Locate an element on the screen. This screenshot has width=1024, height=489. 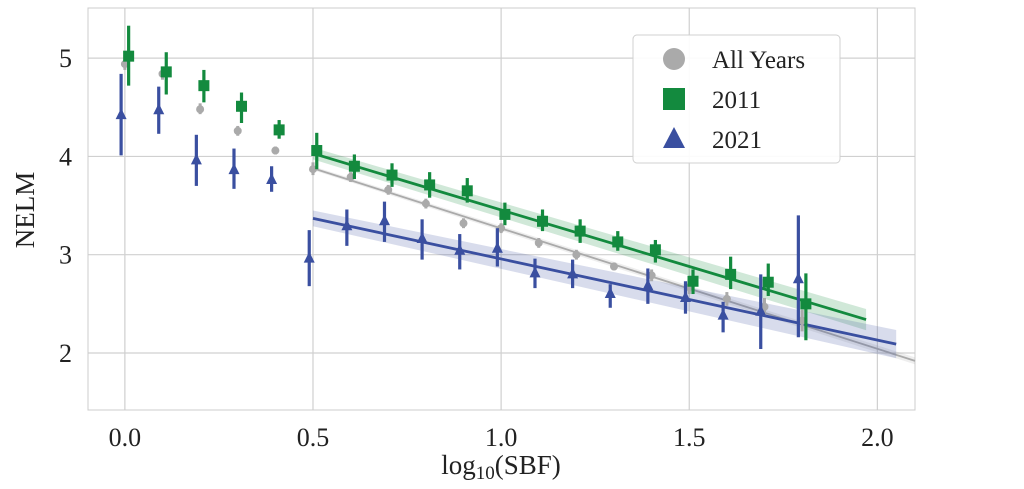
legend: All Years 2011 2021 is located at coordinates (736, 99).